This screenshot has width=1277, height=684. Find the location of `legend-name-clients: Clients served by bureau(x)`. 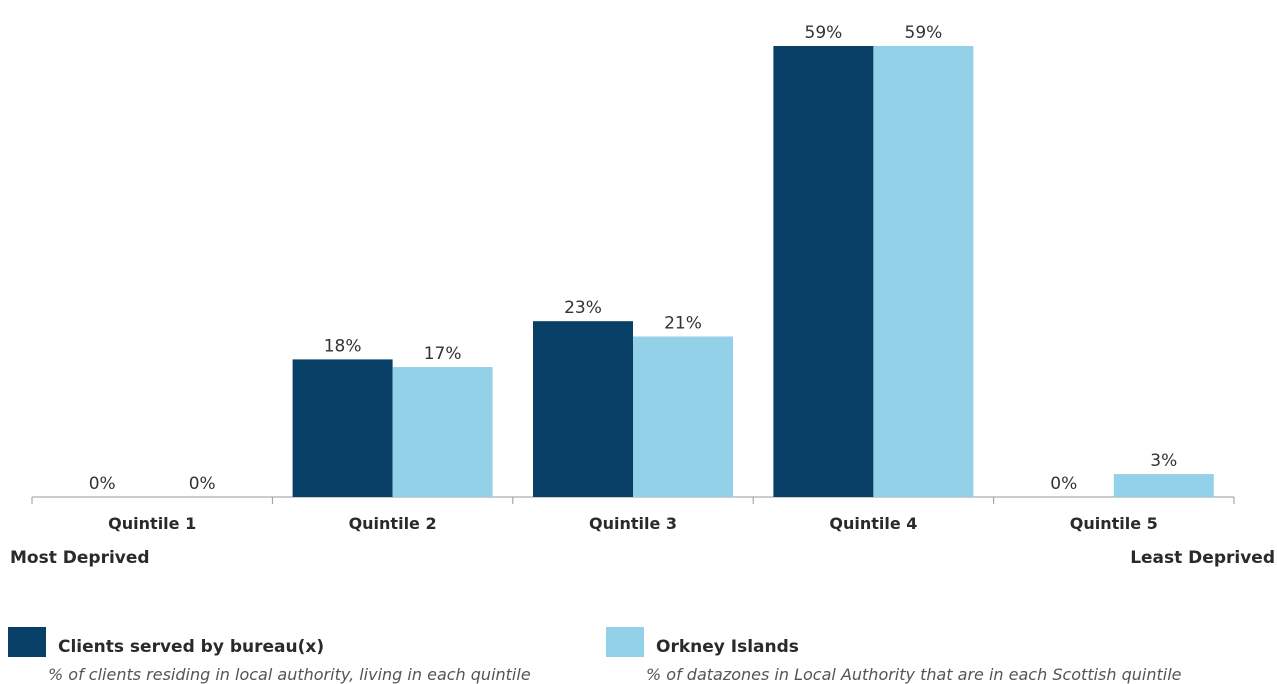

legend-name-clients: Clients served by bureau(x) is located at coordinates (191, 647).